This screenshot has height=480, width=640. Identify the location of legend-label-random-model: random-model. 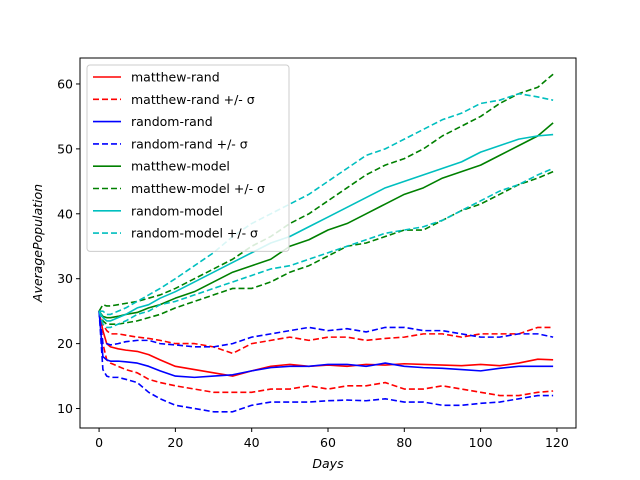
(177, 210).